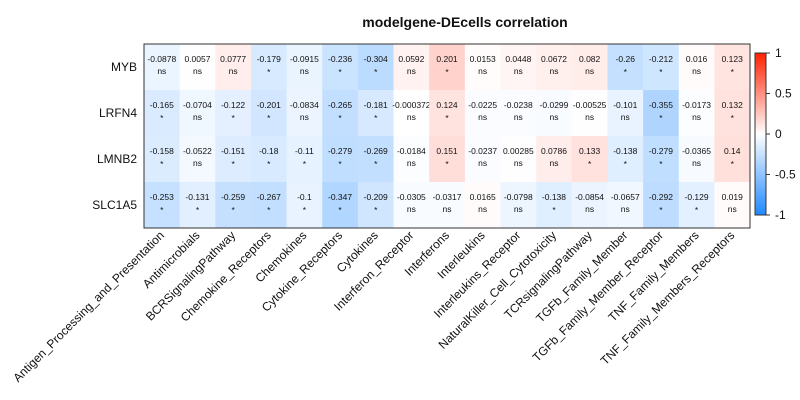  I want to click on cell-value-label: -0.355, so click(661, 105).